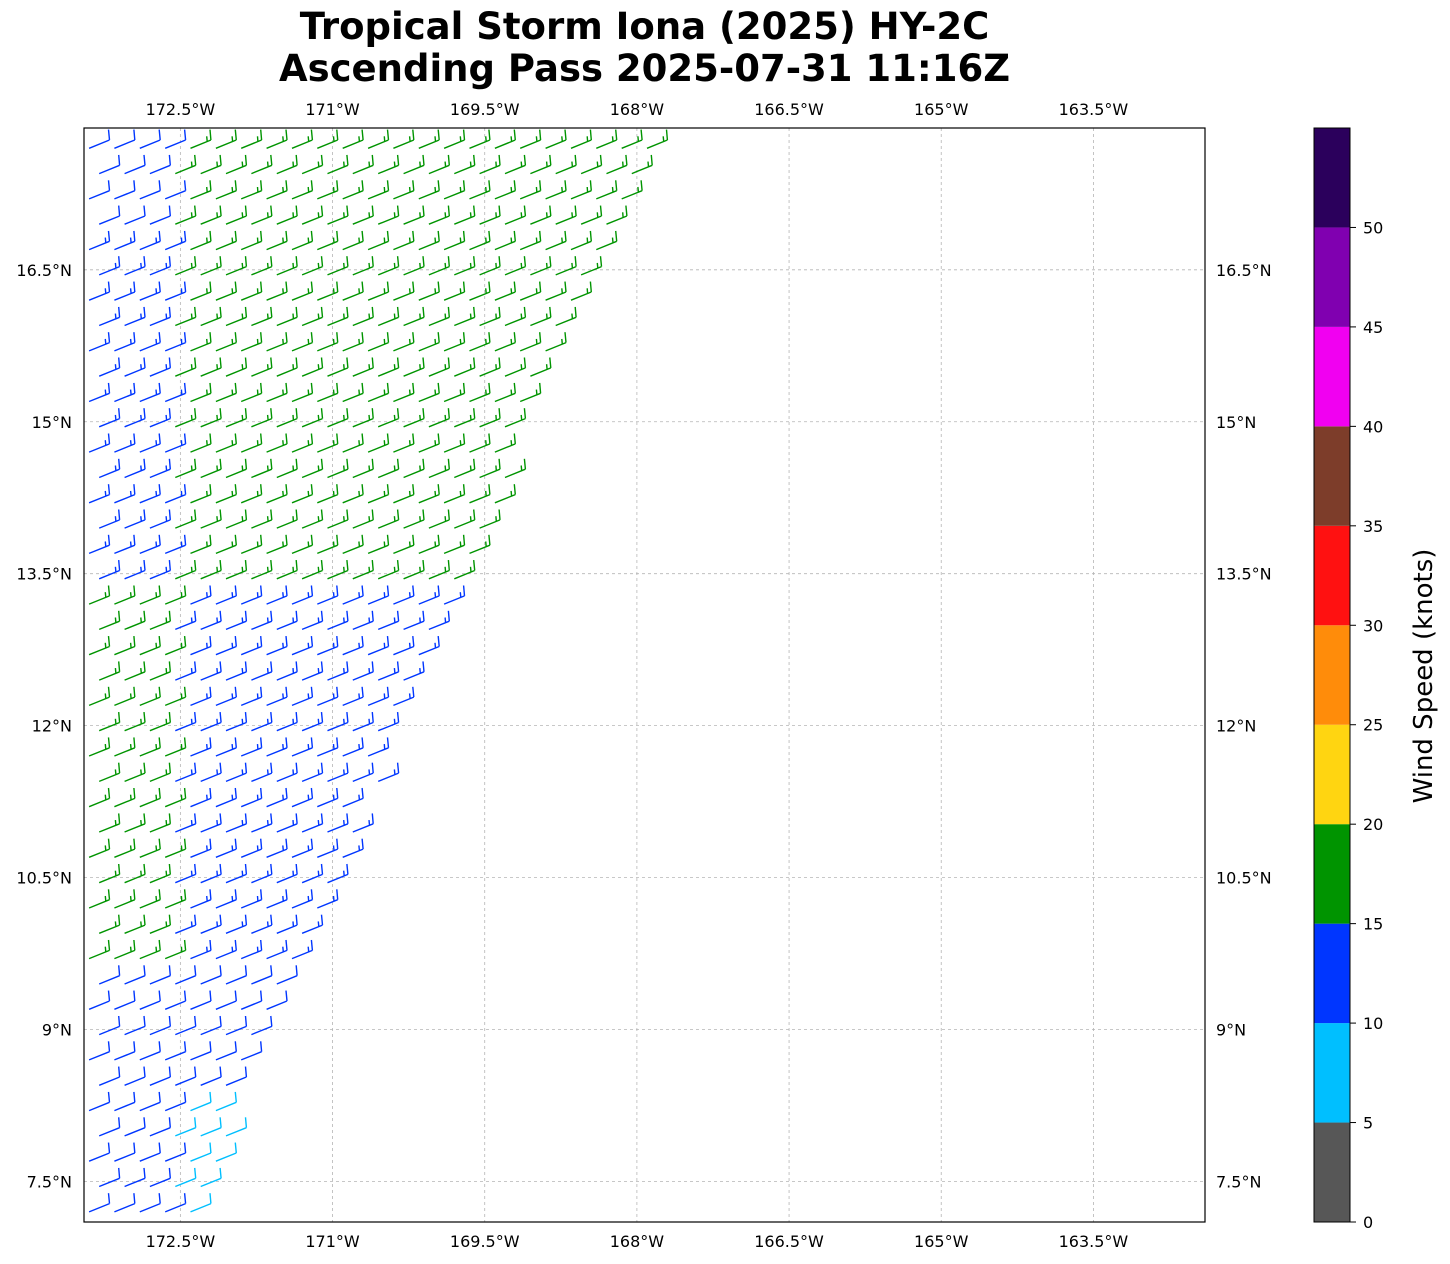  What do you see at coordinates (1332, 277) in the screenshot?
I see `colorbar-bin` at bounding box center [1332, 277].